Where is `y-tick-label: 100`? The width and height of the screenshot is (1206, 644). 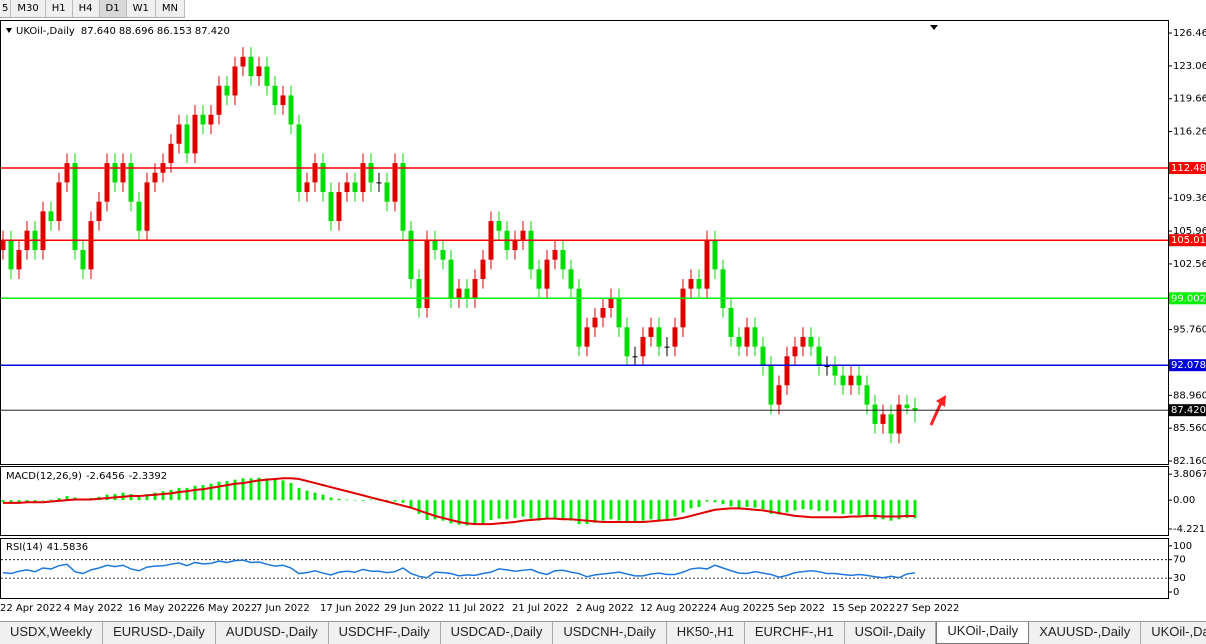
y-tick-label: 100 is located at coordinates (1182, 546).